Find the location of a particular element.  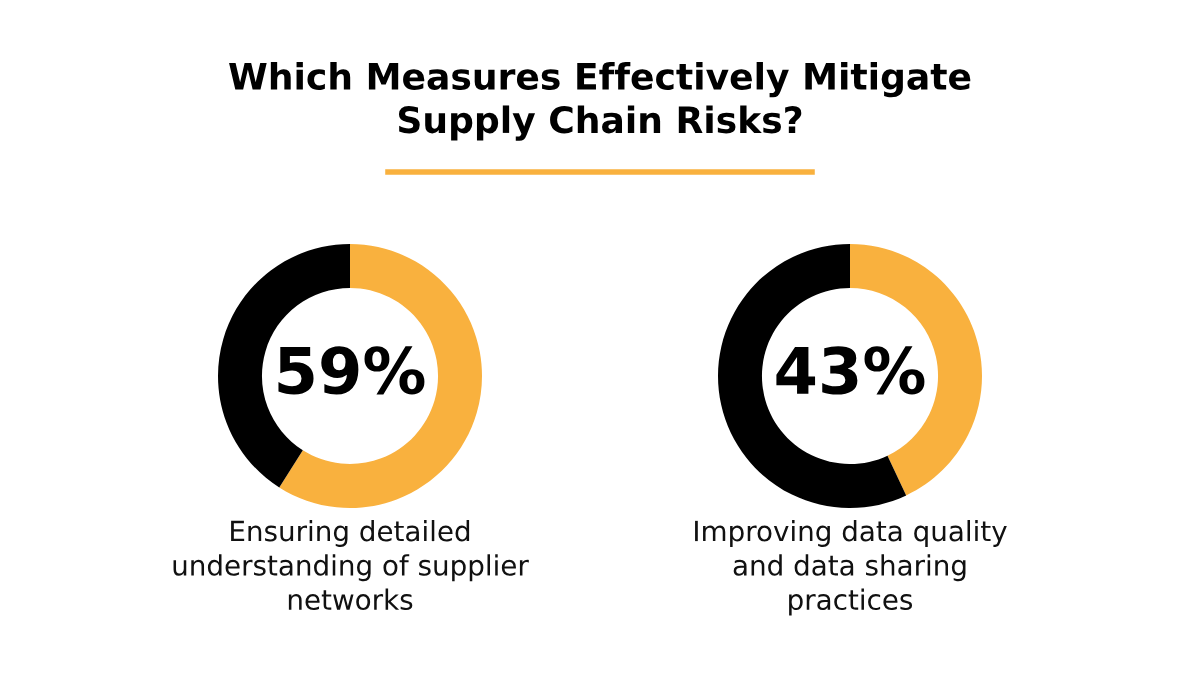

data-label: 59% is located at coordinates (351, 370).